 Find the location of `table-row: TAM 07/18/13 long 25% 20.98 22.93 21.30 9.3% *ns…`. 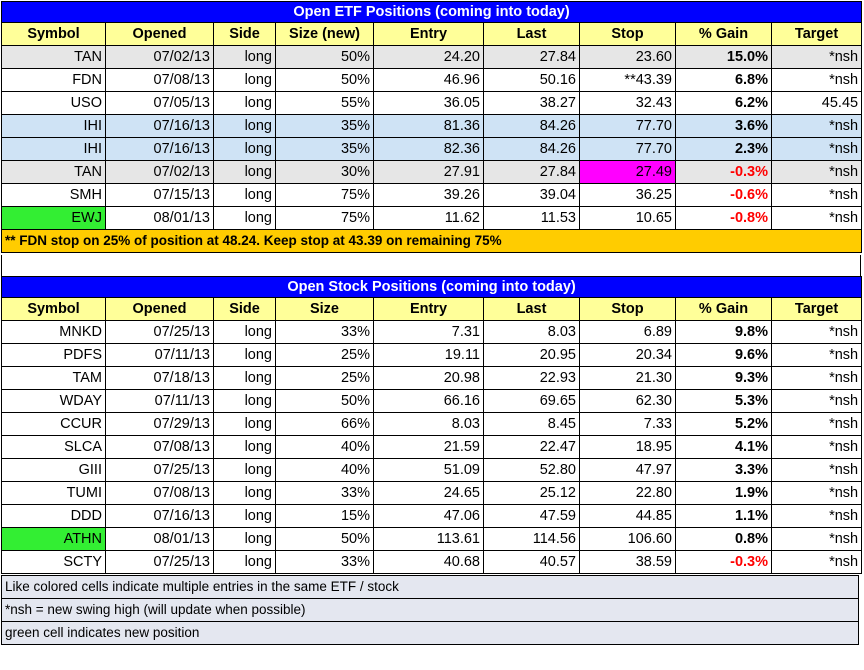

table-row: TAM 07/18/13 long 25% 20.98 22.93 21.30 9.3% *ns… is located at coordinates (432, 378).